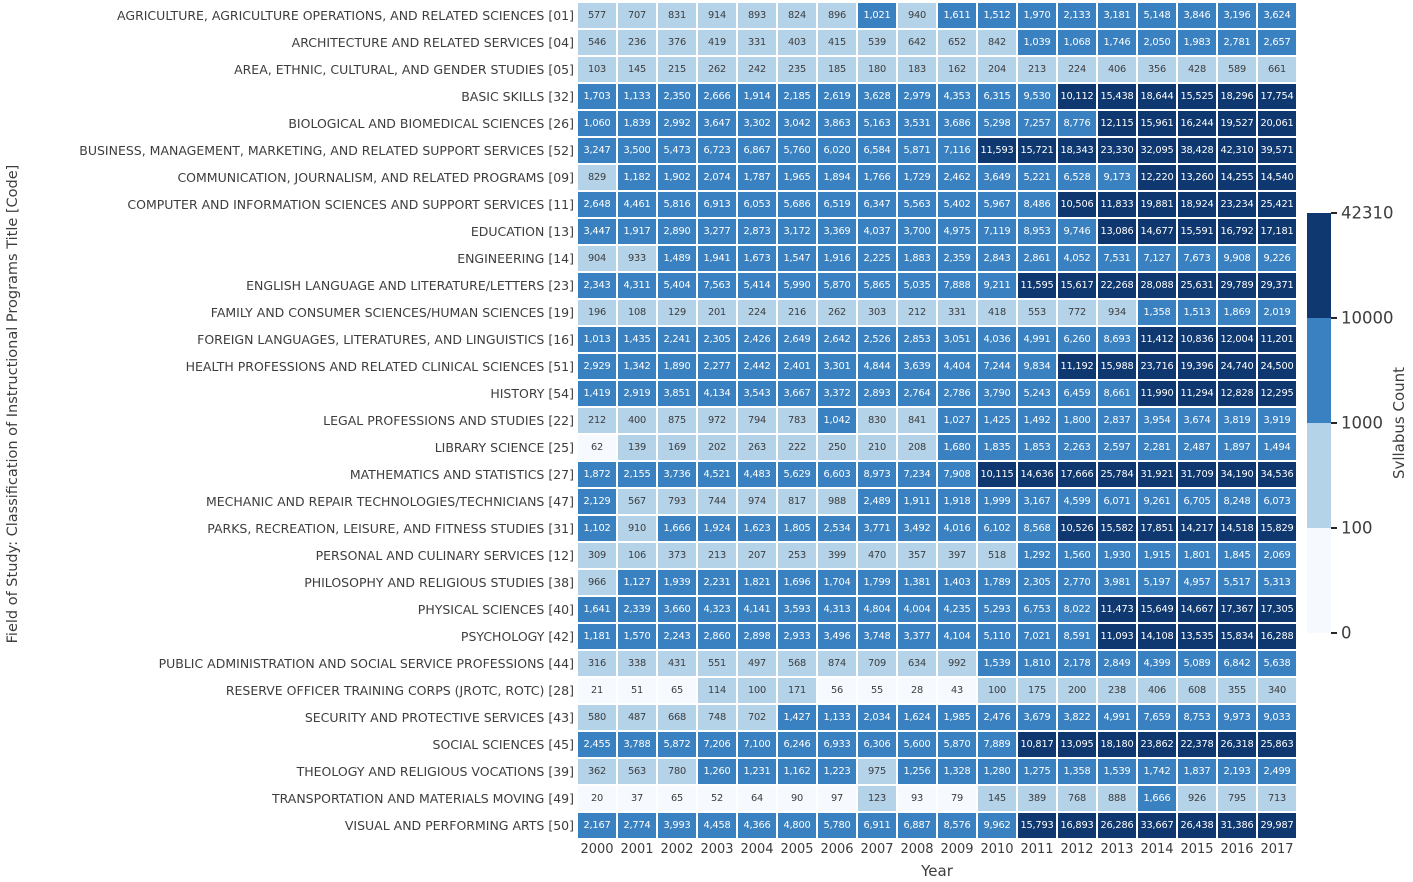 The image size is (1413, 882). Describe the element at coordinates (1157, 474) in the screenshot. I see `heatmap-cell: 31,921` at that location.